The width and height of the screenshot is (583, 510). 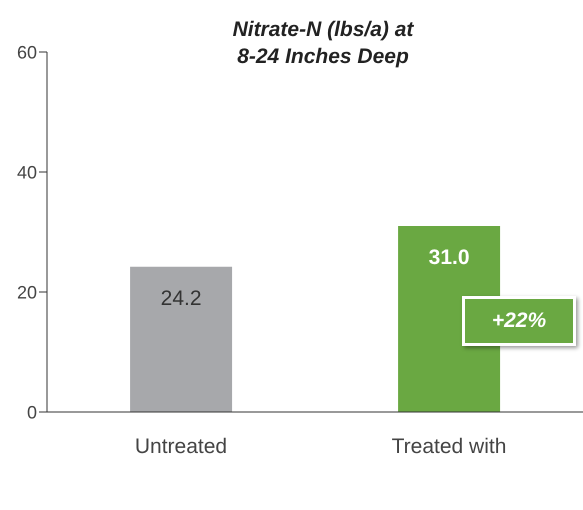 I want to click on chart-title: Nitrate-N (lbs/a) at 8-24 Inches Deep, so click(x=323, y=43).